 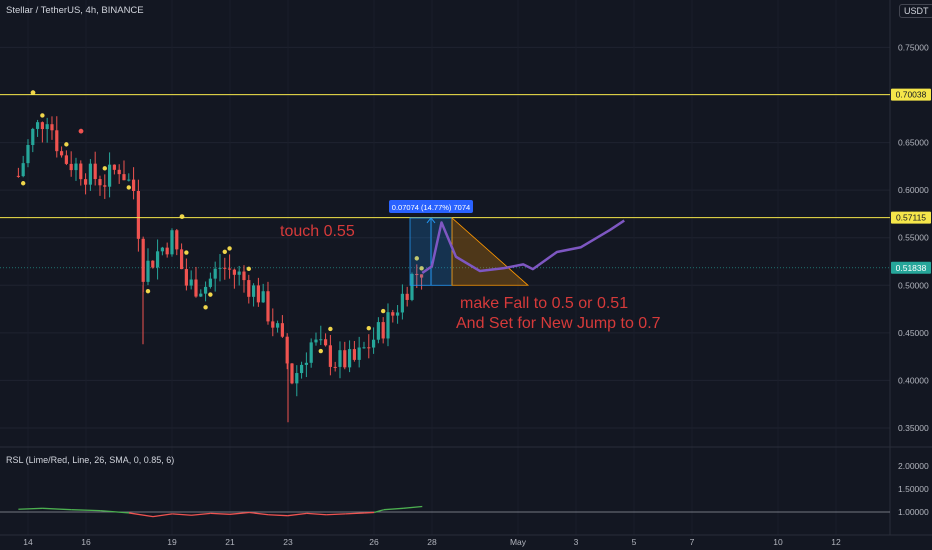 I want to click on time-tick-label: May, so click(x=518, y=542).